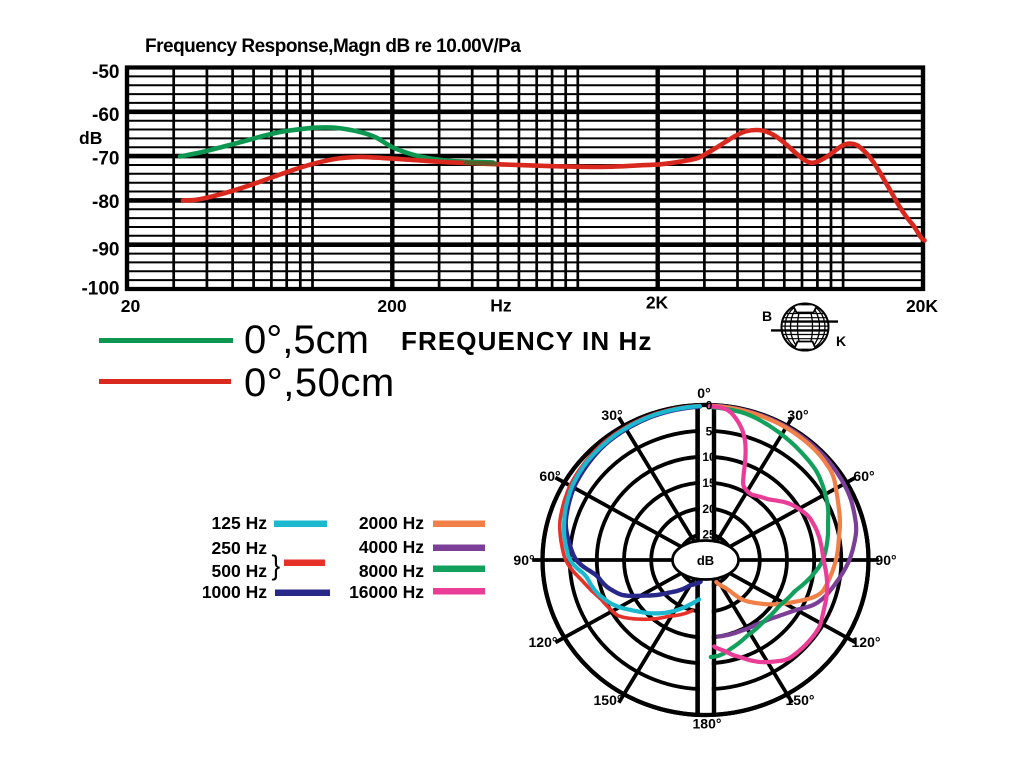  What do you see at coordinates (100, 289) in the screenshot?
I see `svg-text: -100` at bounding box center [100, 289].